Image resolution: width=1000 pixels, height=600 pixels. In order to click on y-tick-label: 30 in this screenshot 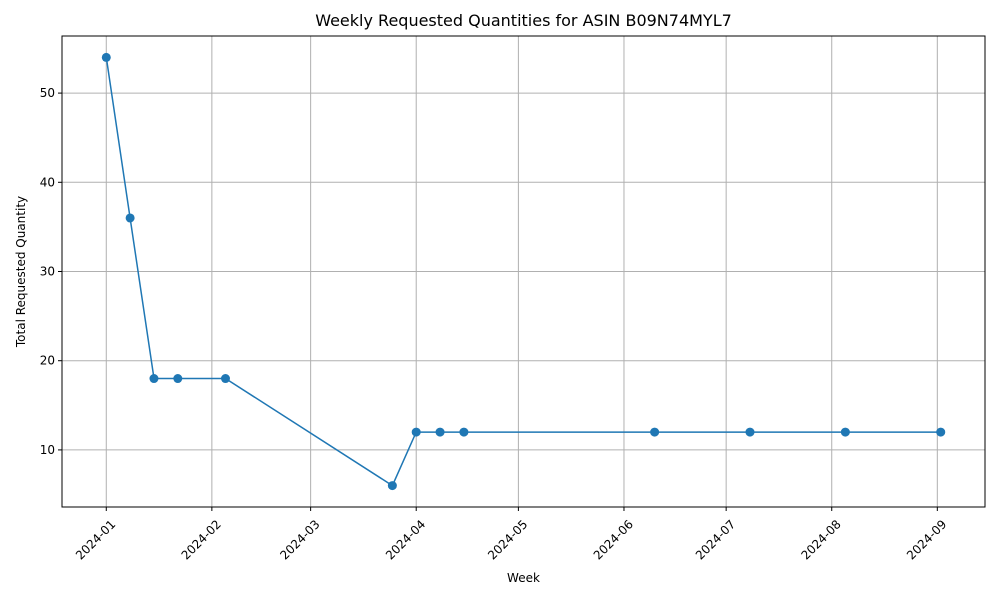, I will do `click(47, 272)`.